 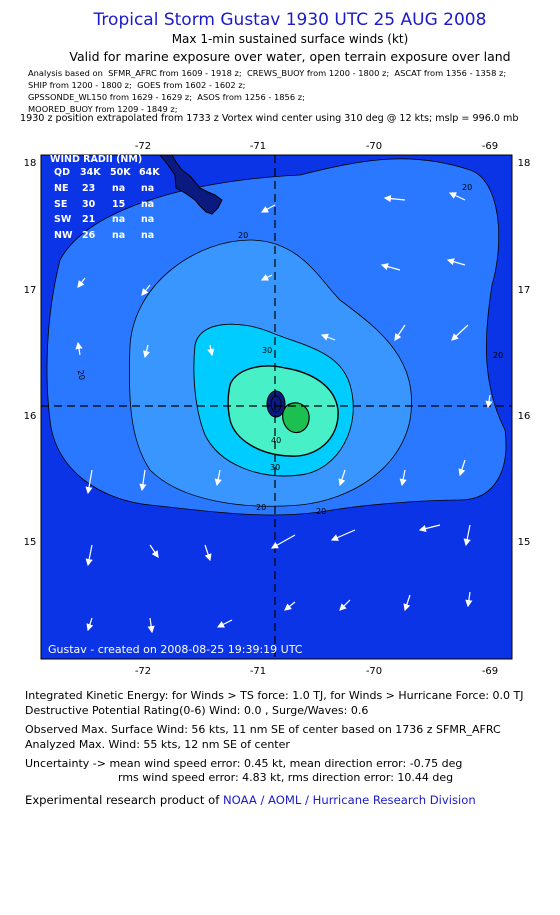 I want to click on analysis-line: MOORED_BUOY from 1209 - 1849 z;, so click(x=103, y=109).